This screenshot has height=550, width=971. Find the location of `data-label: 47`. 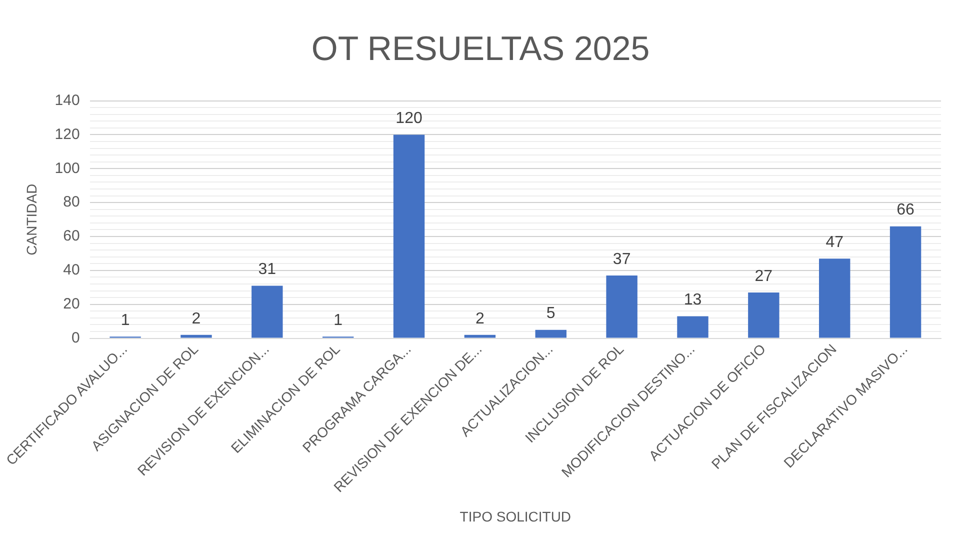

data-label: 47 is located at coordinates (835, 242).